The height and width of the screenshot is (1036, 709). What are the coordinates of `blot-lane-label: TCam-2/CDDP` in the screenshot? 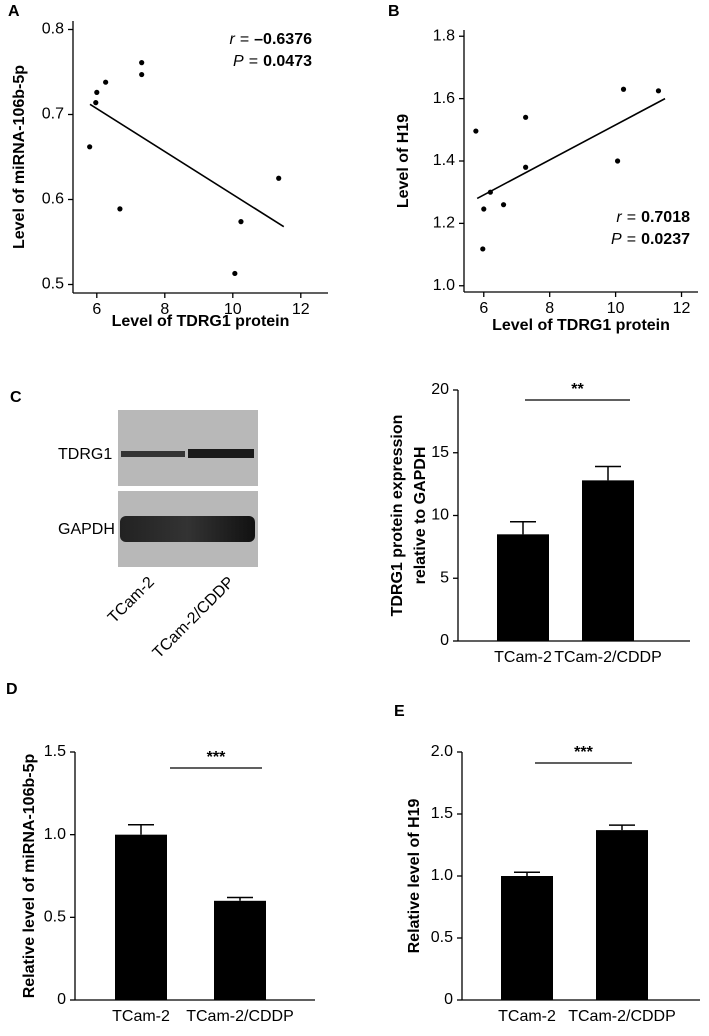 It's located at (194, 618).